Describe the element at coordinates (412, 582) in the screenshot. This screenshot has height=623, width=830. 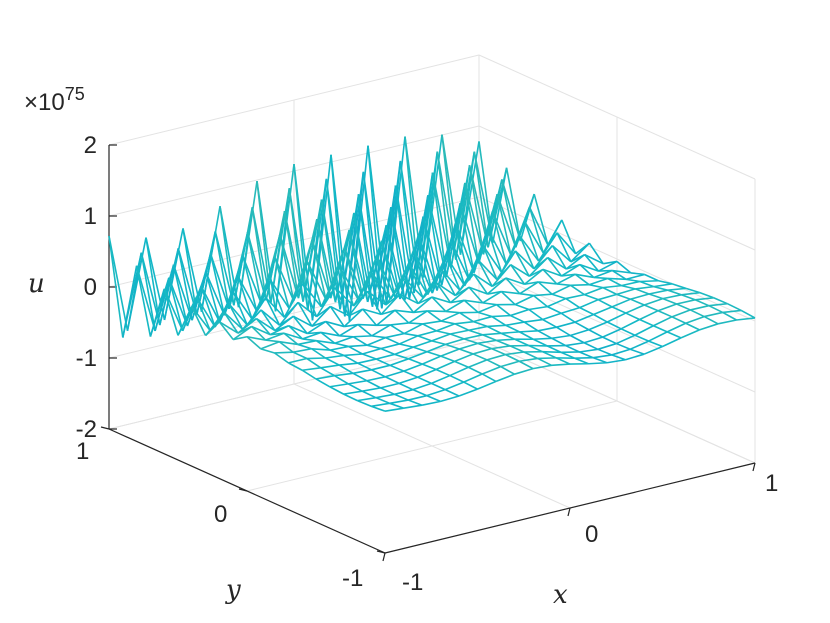
I see `x-tick-label: -1` at that location.